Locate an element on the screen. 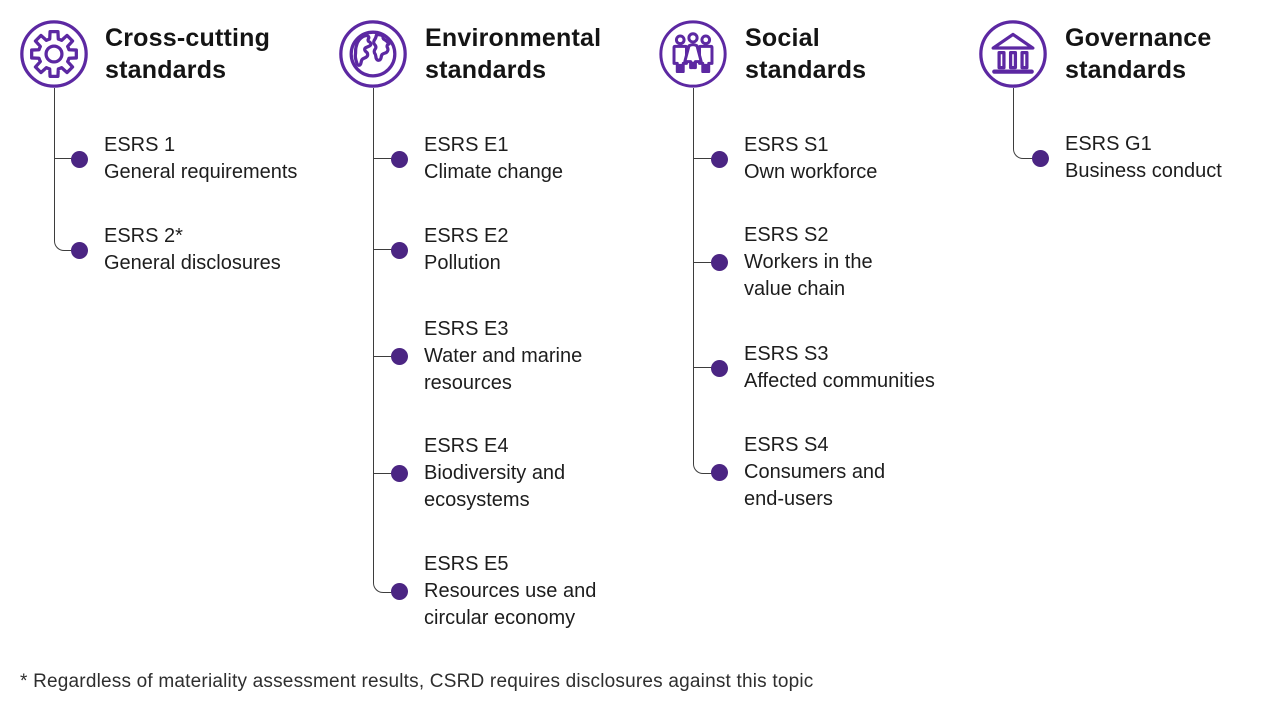 The height and width of the screenshot is (710, 1280). standard-name: Affected communities is located at coordinates (839, 381).